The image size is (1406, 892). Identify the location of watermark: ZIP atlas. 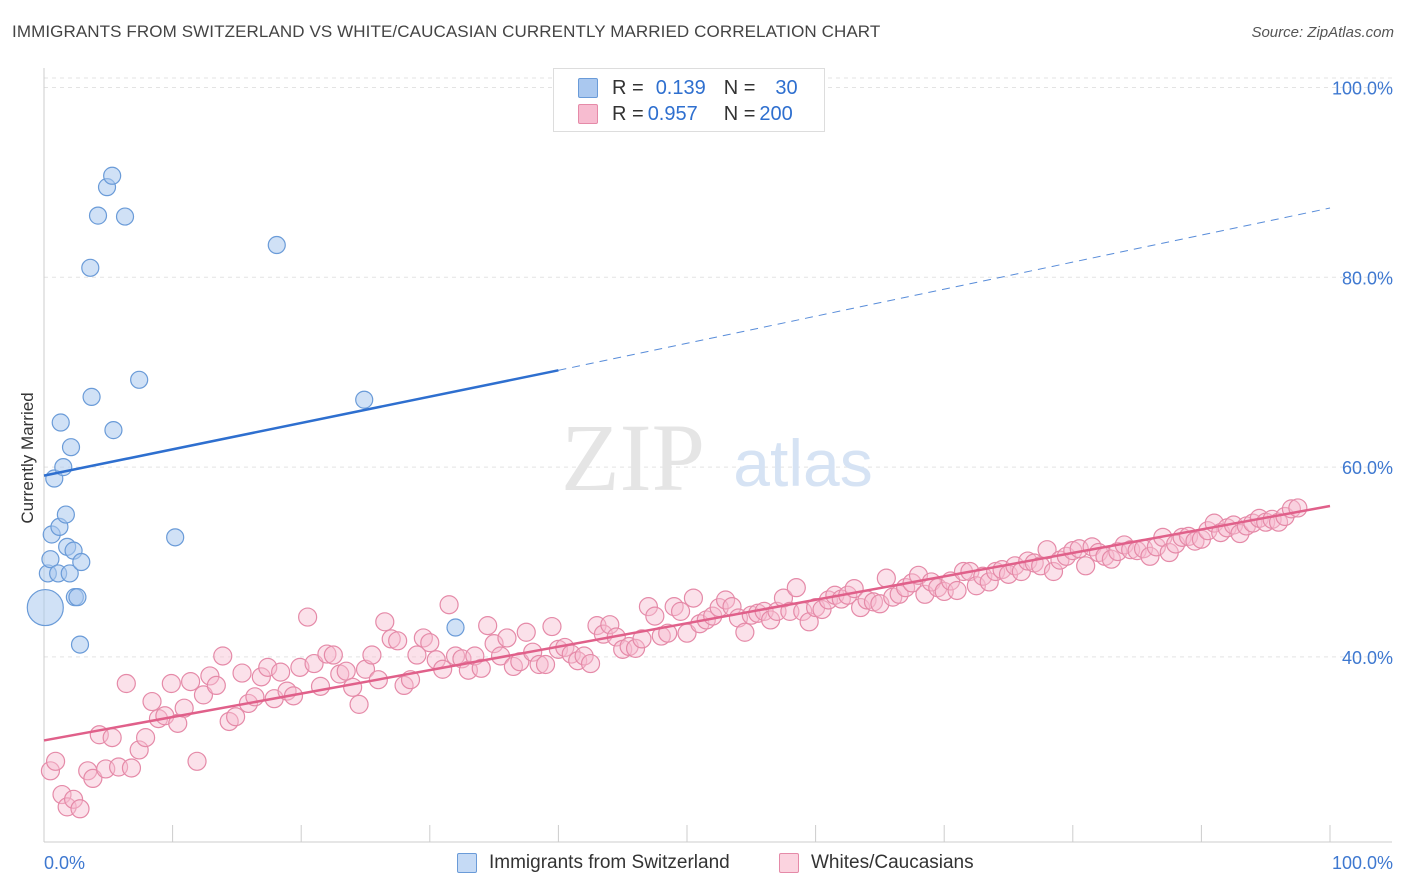
(717, 457).